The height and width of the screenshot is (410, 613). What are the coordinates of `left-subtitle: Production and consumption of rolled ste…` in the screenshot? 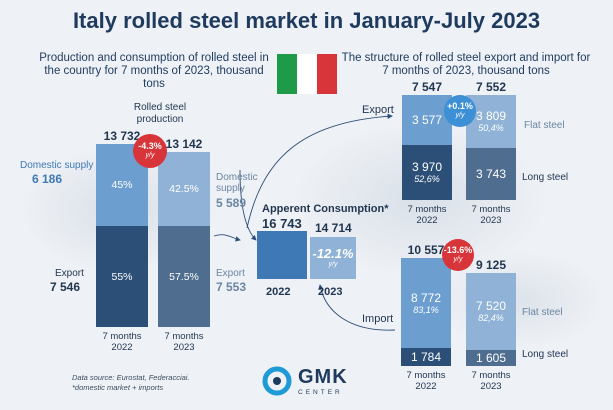 It's located at (154, 71).